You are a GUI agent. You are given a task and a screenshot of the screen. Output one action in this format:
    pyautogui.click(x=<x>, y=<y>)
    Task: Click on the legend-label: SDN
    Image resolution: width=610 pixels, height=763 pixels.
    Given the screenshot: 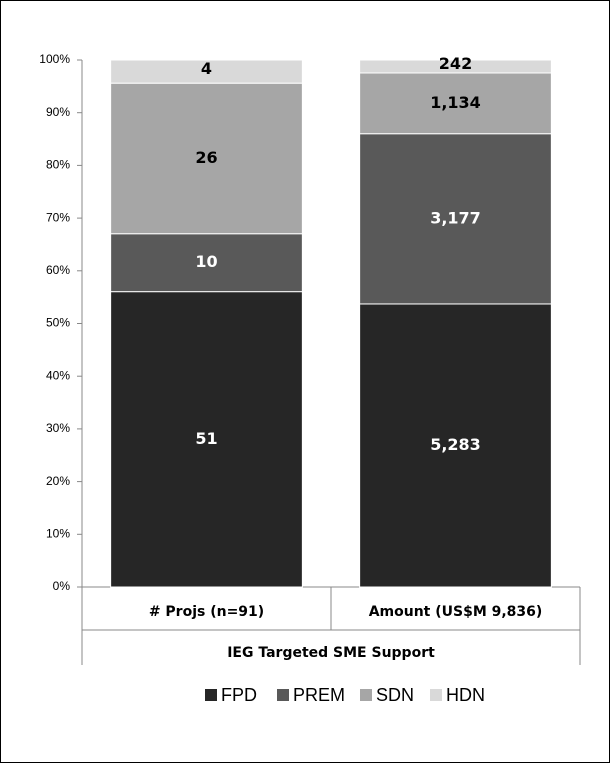 What is the action you would take?
    pyautogui.click(x=395, y=695)
    